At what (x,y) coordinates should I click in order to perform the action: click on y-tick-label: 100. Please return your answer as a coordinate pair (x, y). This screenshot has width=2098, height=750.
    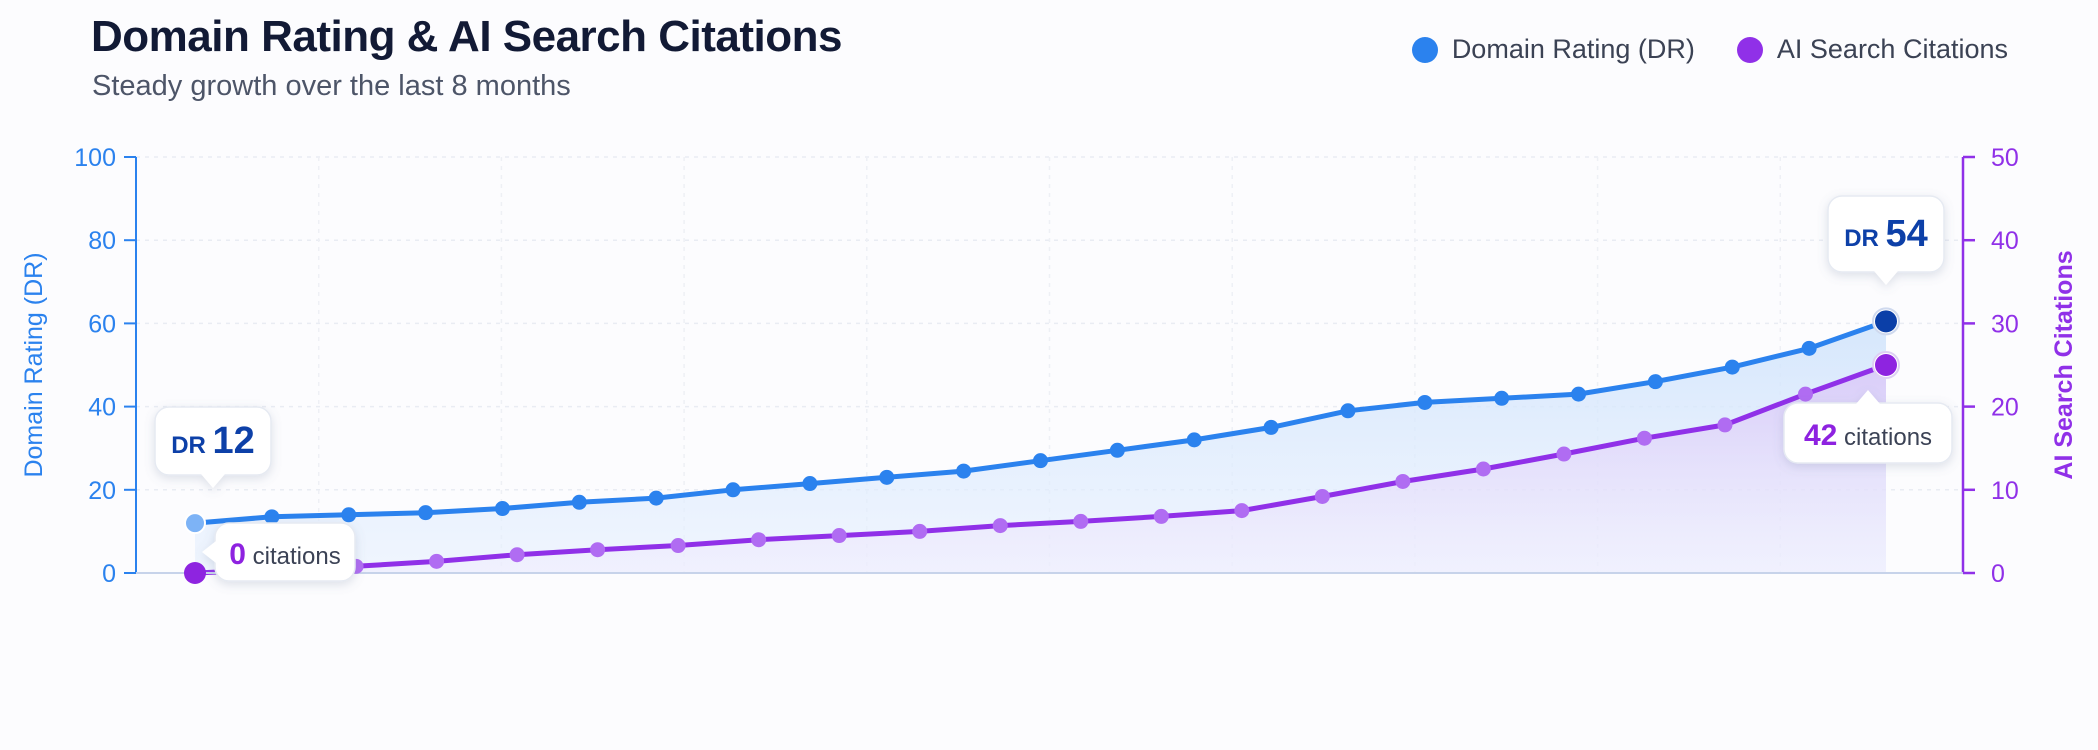
    Looking at the image, I should click on (95, 158).